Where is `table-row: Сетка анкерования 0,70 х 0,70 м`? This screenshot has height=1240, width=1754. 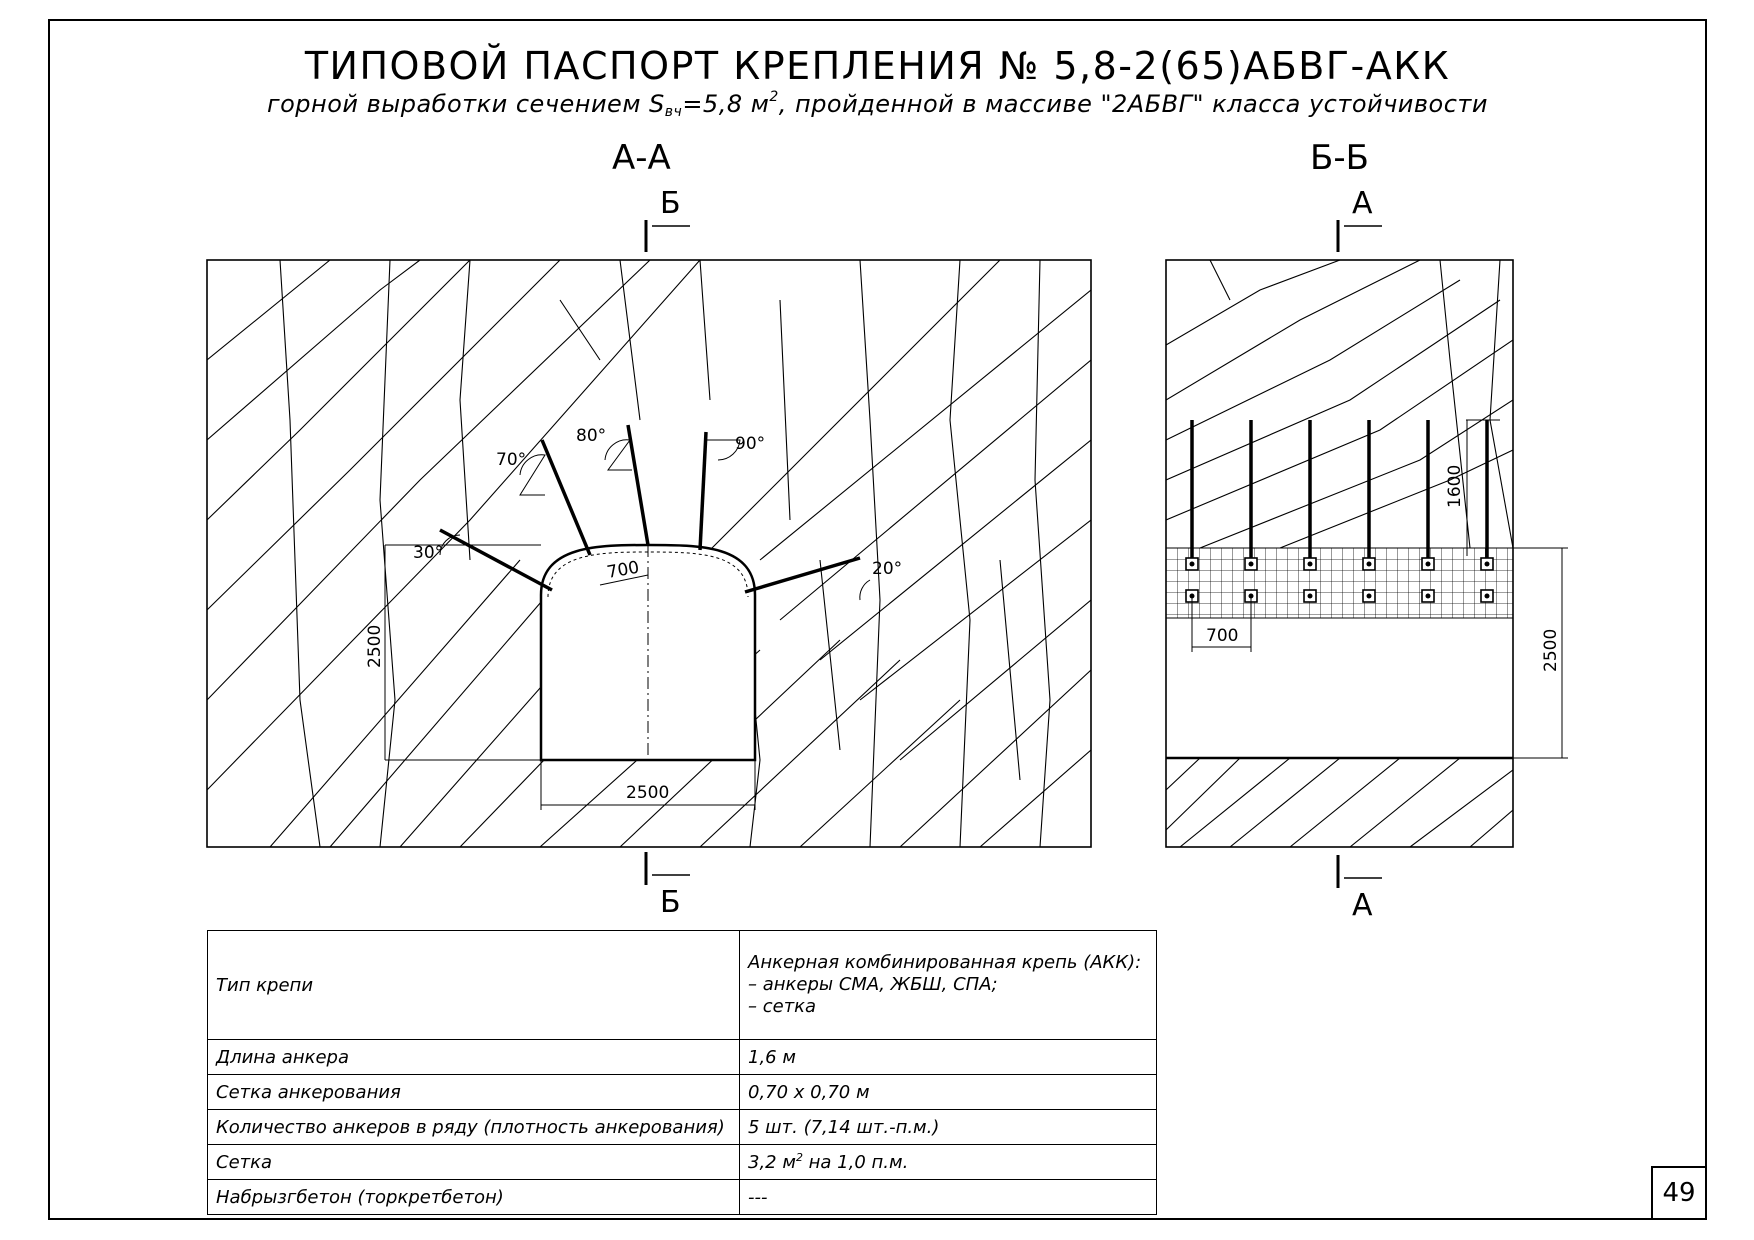
table-row: Сетка анкерования 0,70 х 0,70 м is located at coordinates (682, 1092).